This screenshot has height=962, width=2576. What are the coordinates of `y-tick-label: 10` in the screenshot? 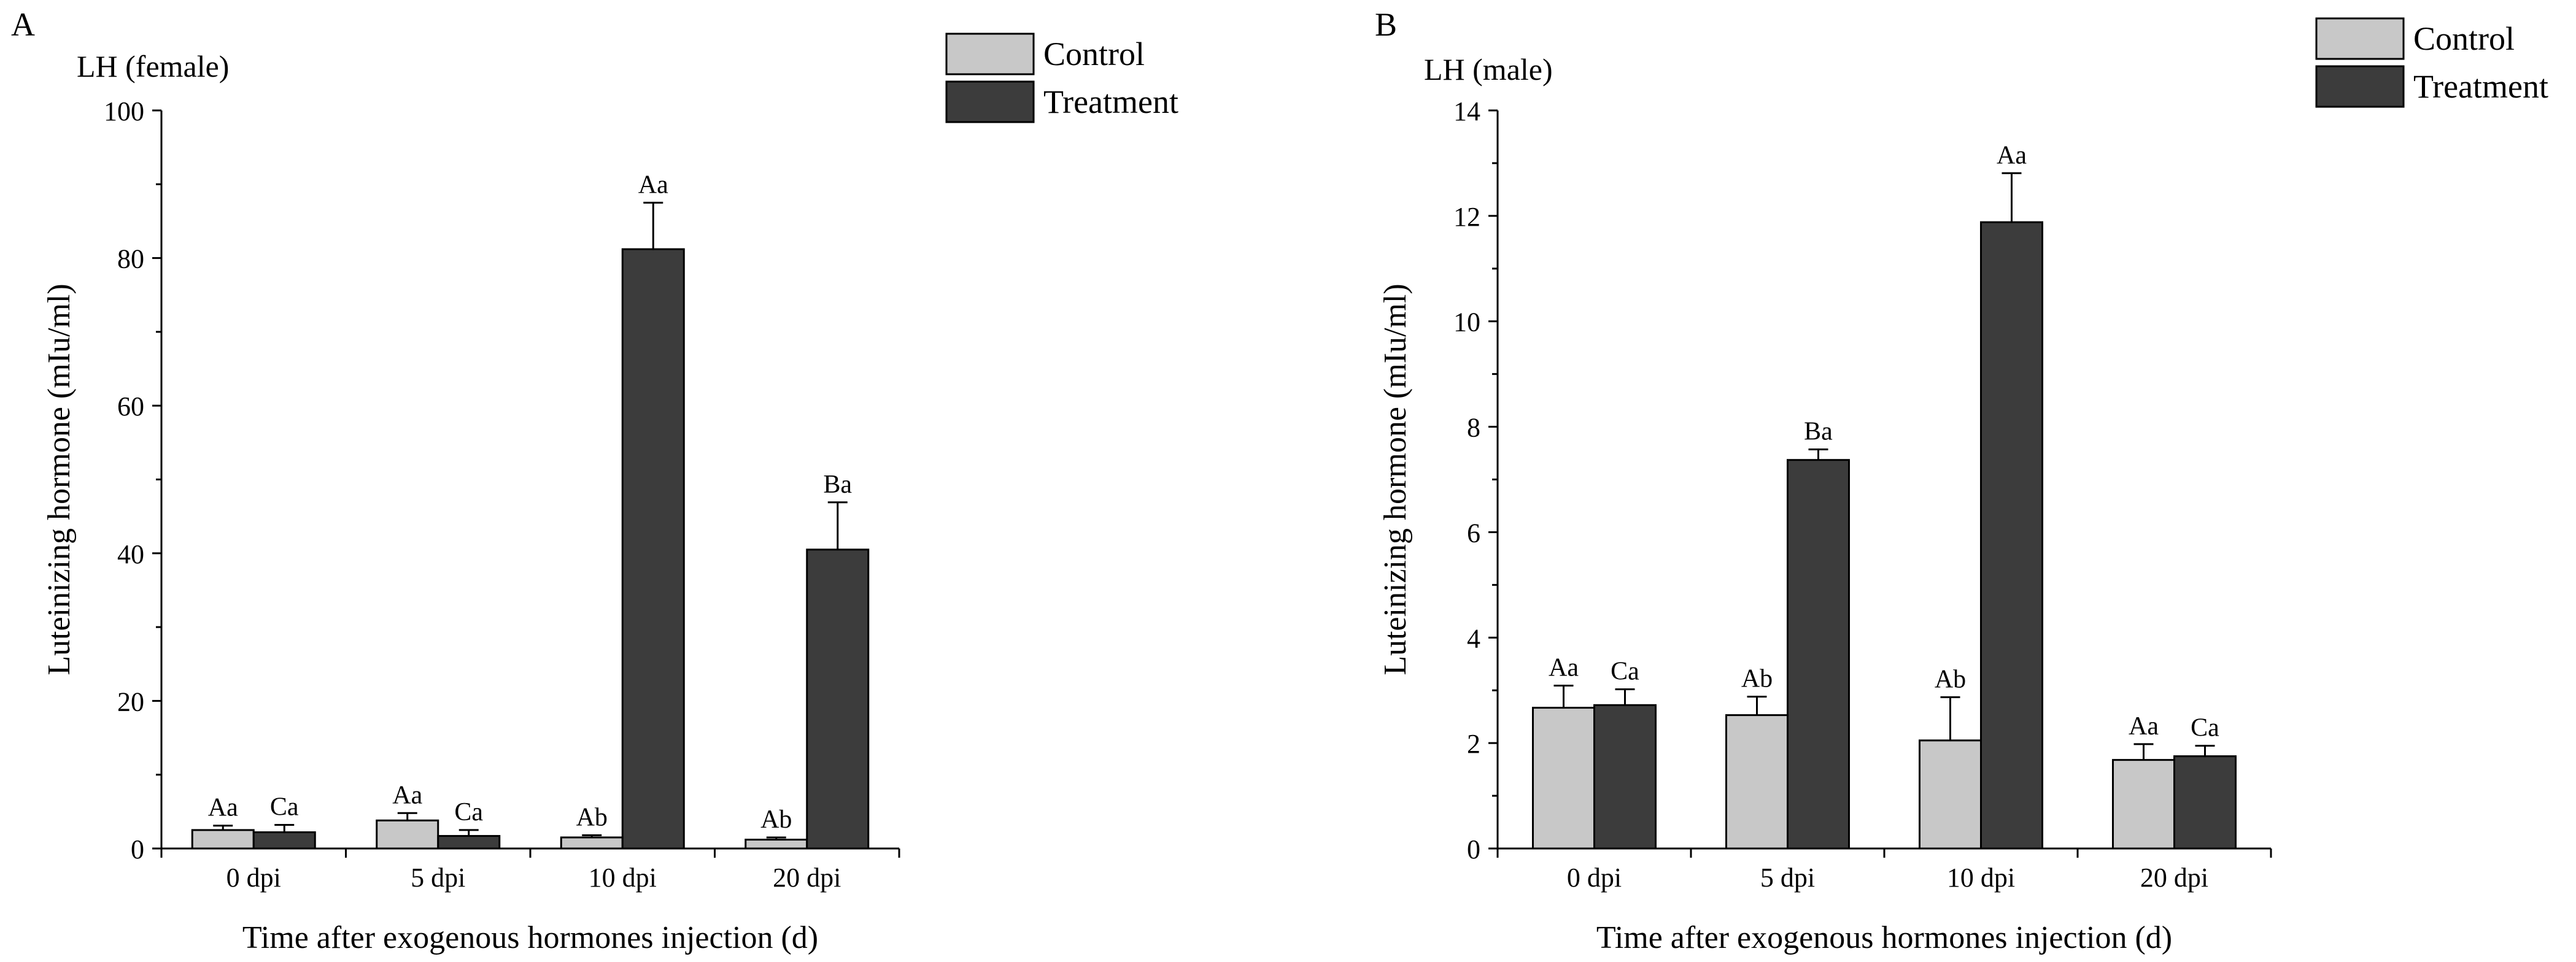 It's located at (1466, 322).